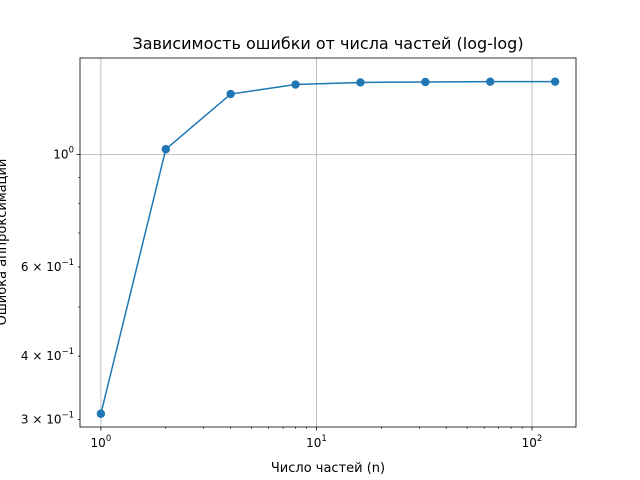  I want to click on x-axis-ticks: 10⁰ 10¹ 10², so click(317, 438).